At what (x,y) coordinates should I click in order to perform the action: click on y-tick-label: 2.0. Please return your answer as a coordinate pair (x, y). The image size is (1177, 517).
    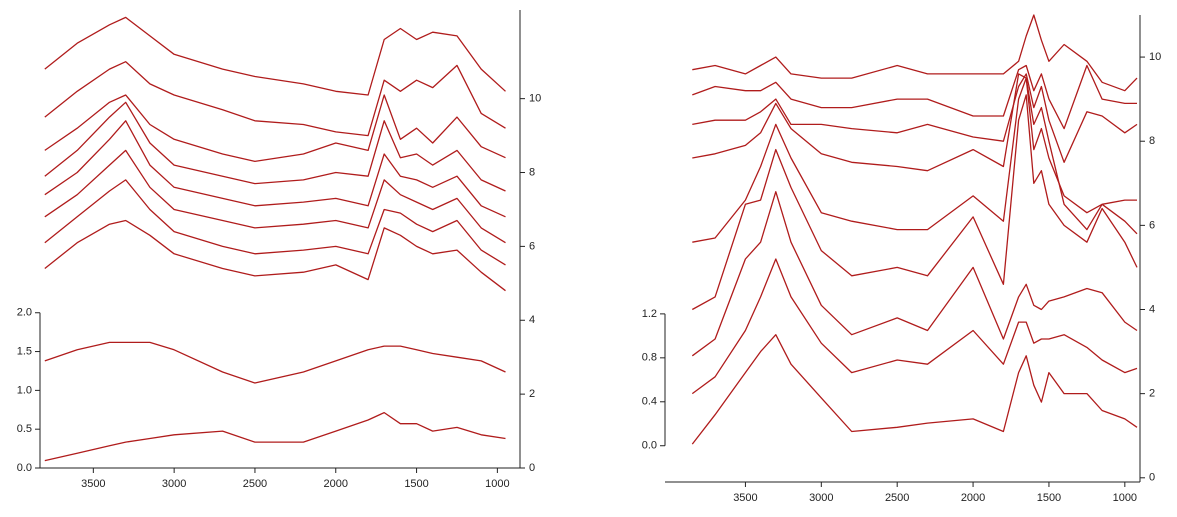
    Looking at the image, I should click on (24, 313).